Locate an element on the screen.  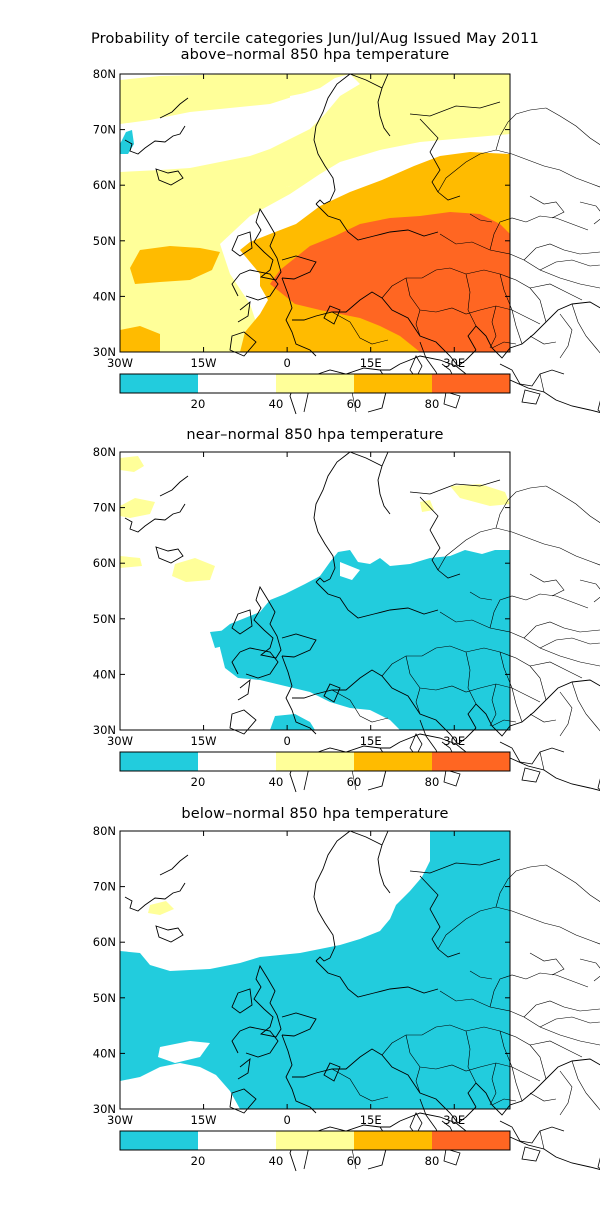
panel-title-near: near–normal 850 hpa temperature is located at coordinates (315, 435).